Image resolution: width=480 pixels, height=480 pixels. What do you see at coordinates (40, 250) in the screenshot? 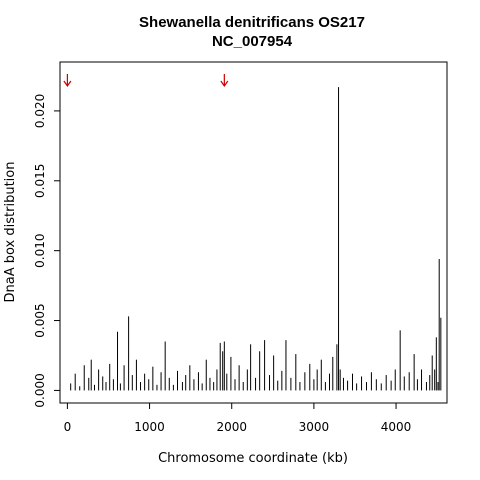
I see `y-tick-label: 0.010` at bounding box center [40, 250].